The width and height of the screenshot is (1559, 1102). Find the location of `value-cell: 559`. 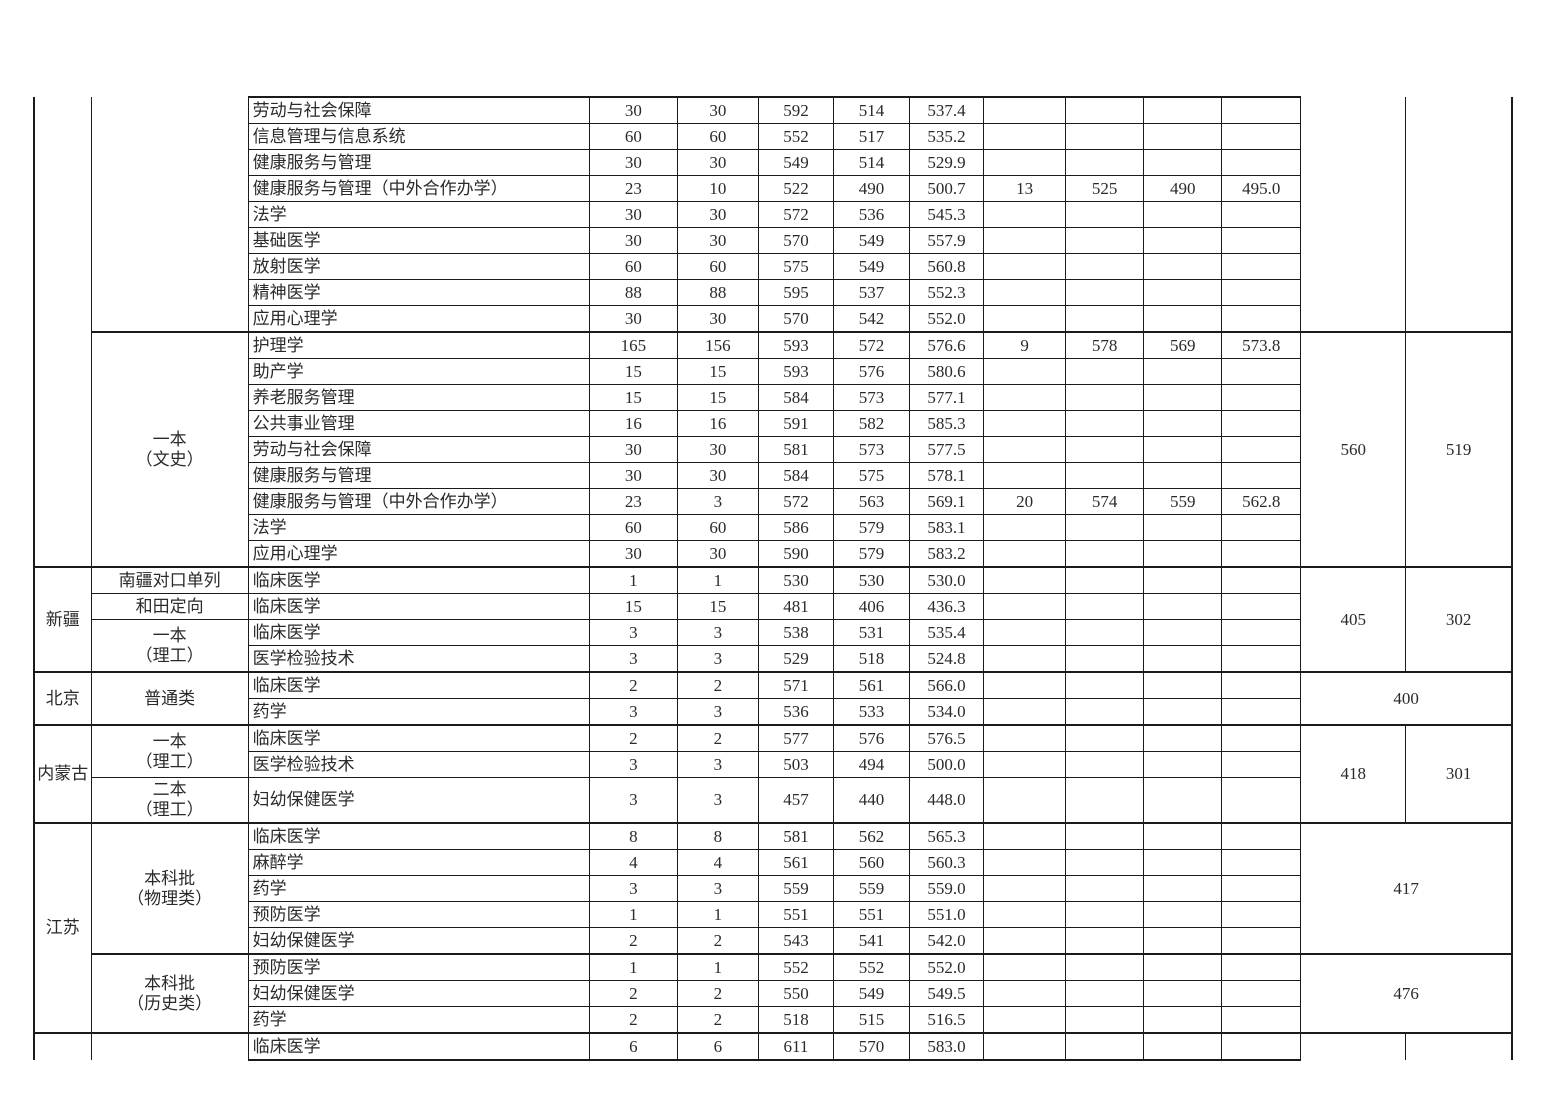

value-cell: 559 is located at coordinates (795, 888).